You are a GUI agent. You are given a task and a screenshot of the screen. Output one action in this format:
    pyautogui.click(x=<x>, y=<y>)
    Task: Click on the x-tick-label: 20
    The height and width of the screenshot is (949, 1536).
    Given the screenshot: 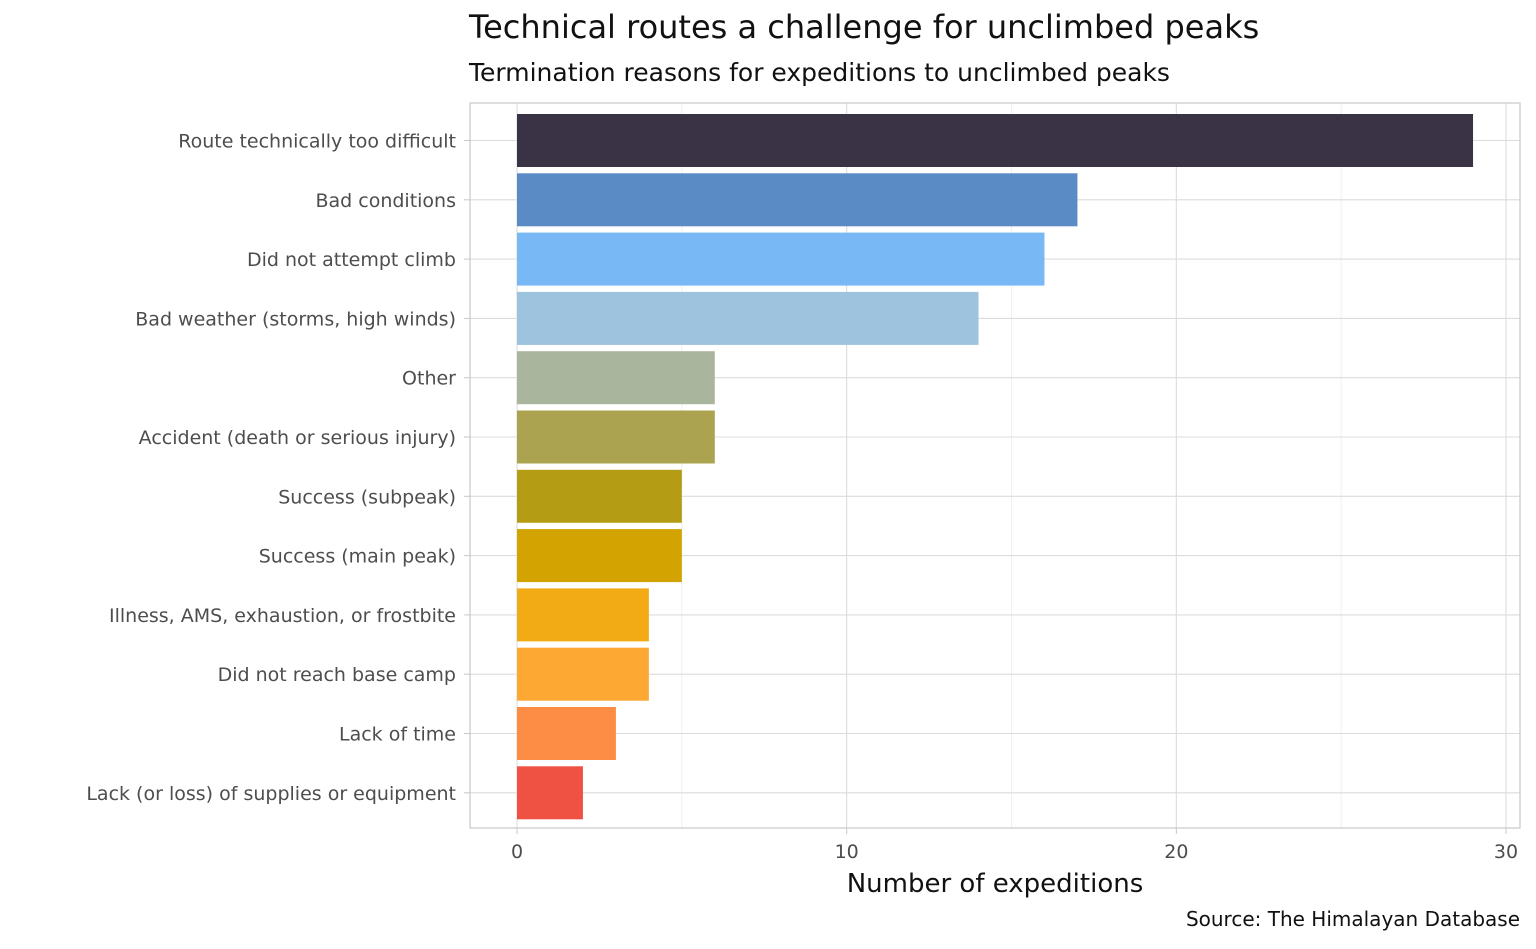 What is the action you would take?
    pyautogui.click(x=1176, y=852)
    